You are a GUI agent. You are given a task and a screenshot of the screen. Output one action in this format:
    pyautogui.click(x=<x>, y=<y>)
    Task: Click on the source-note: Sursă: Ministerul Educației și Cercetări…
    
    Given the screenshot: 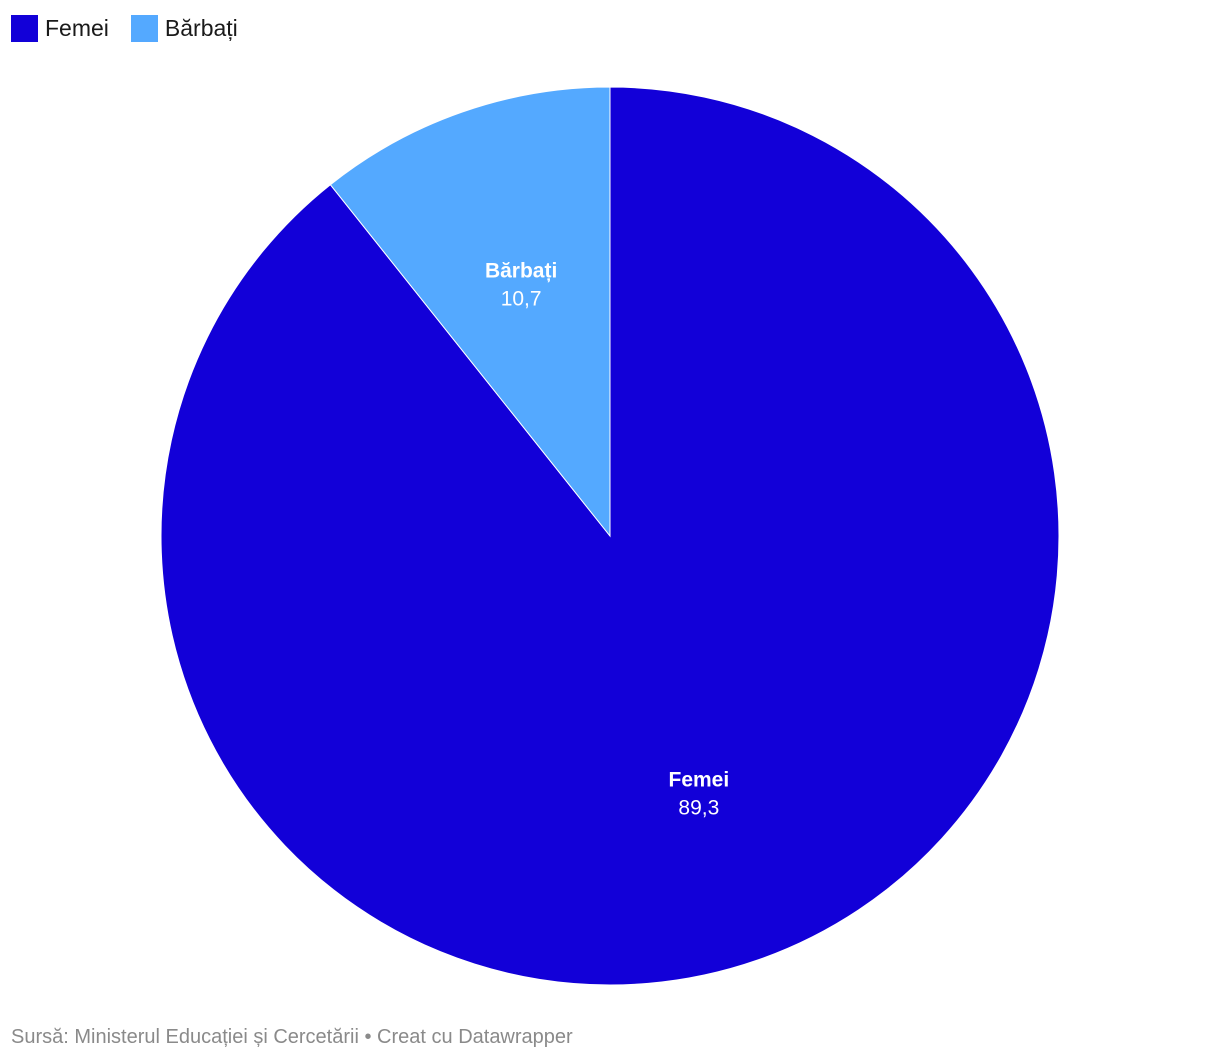 What is the action you would take?
    pyautogui.click(x=185, y=1037)
    